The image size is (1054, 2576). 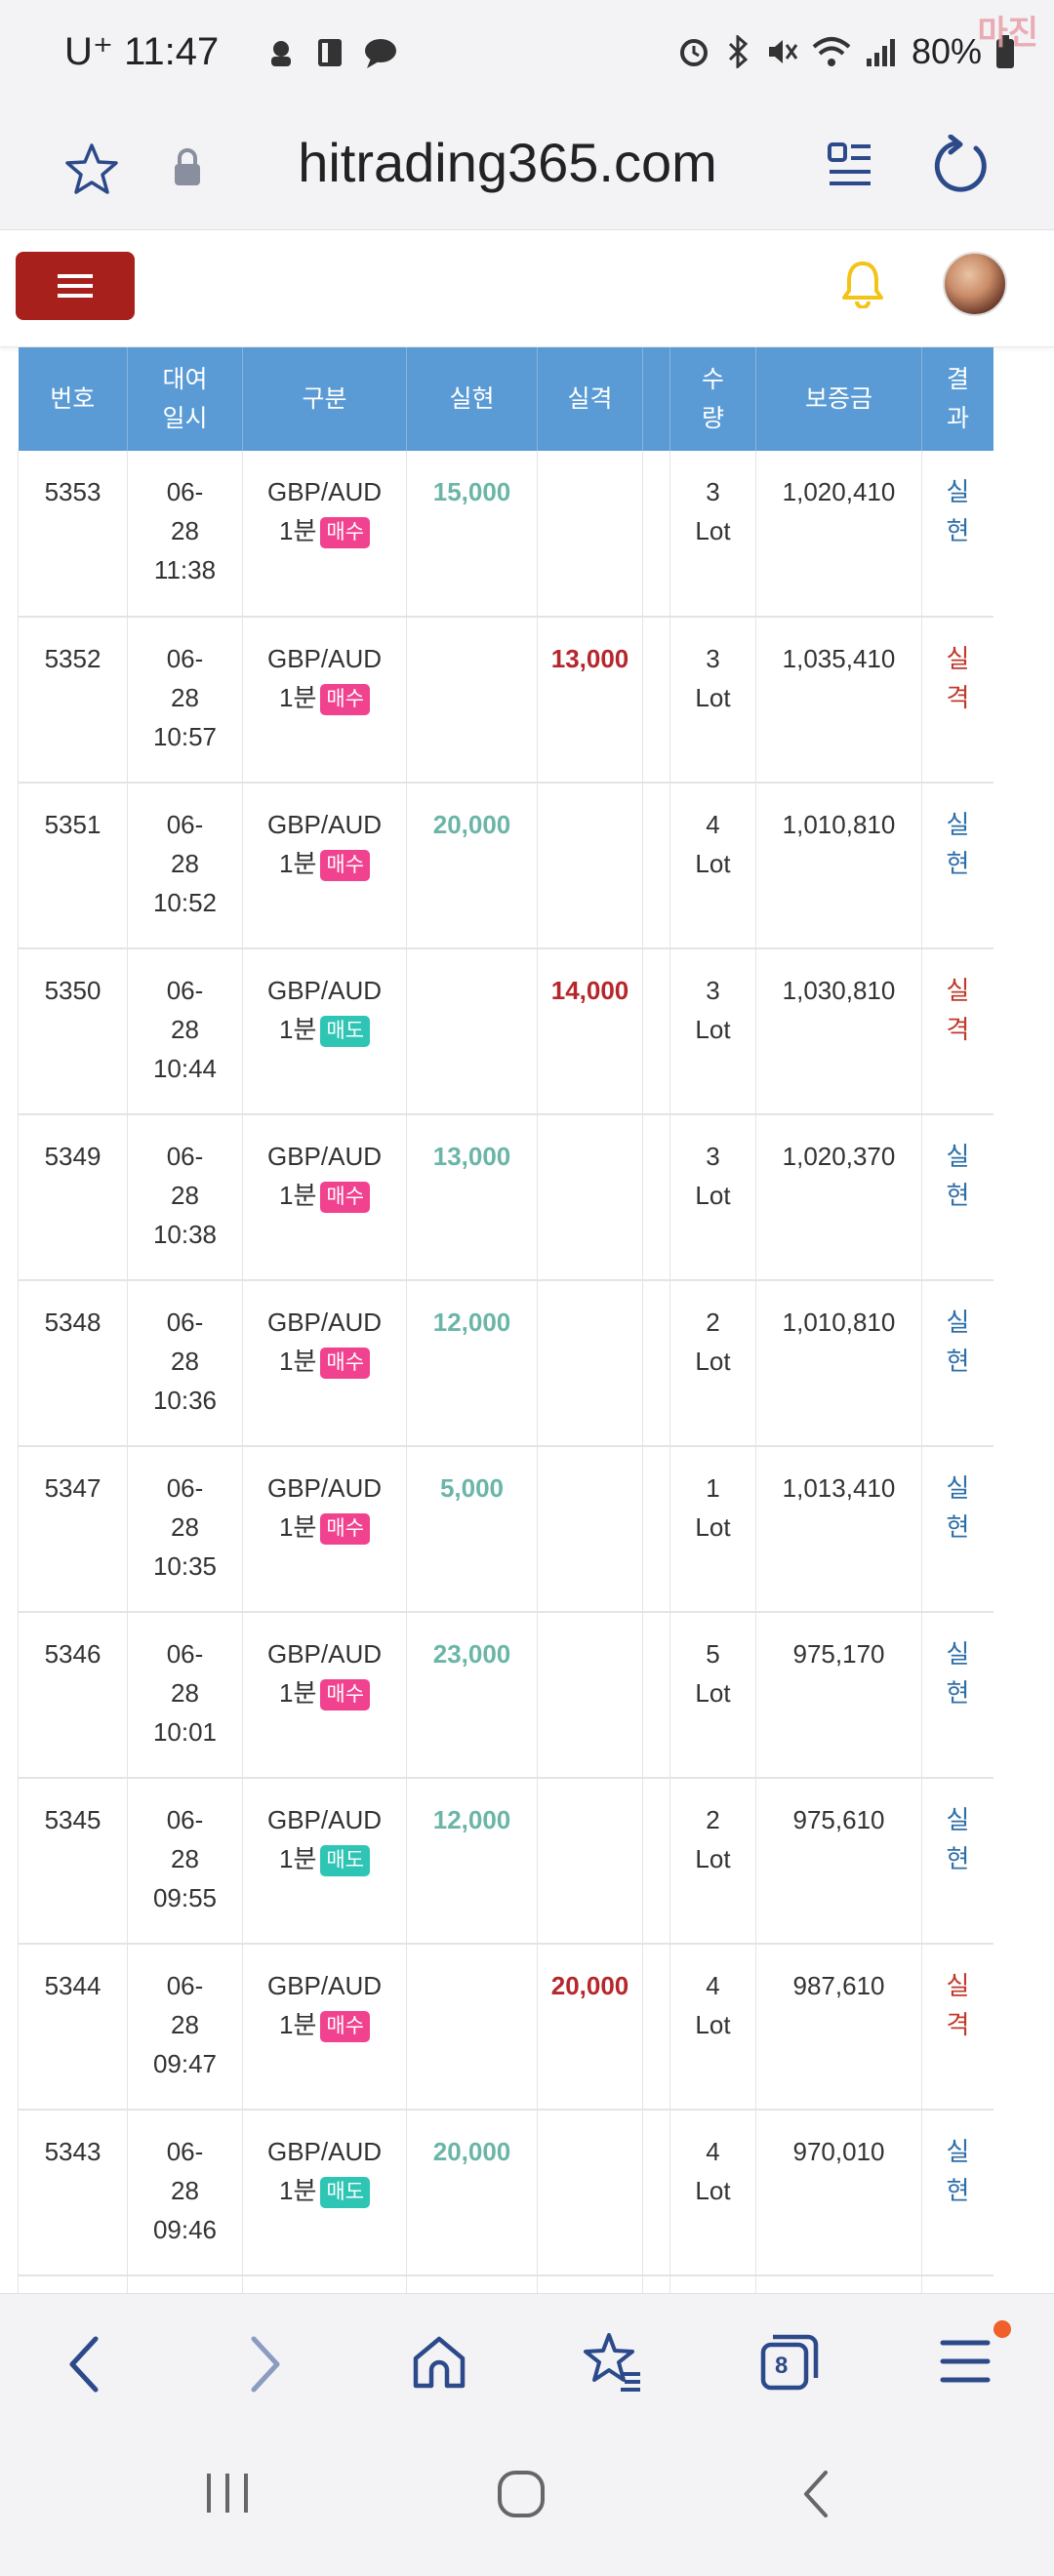 I want to click on nav-back-icon, so click(x=815, y=2494).